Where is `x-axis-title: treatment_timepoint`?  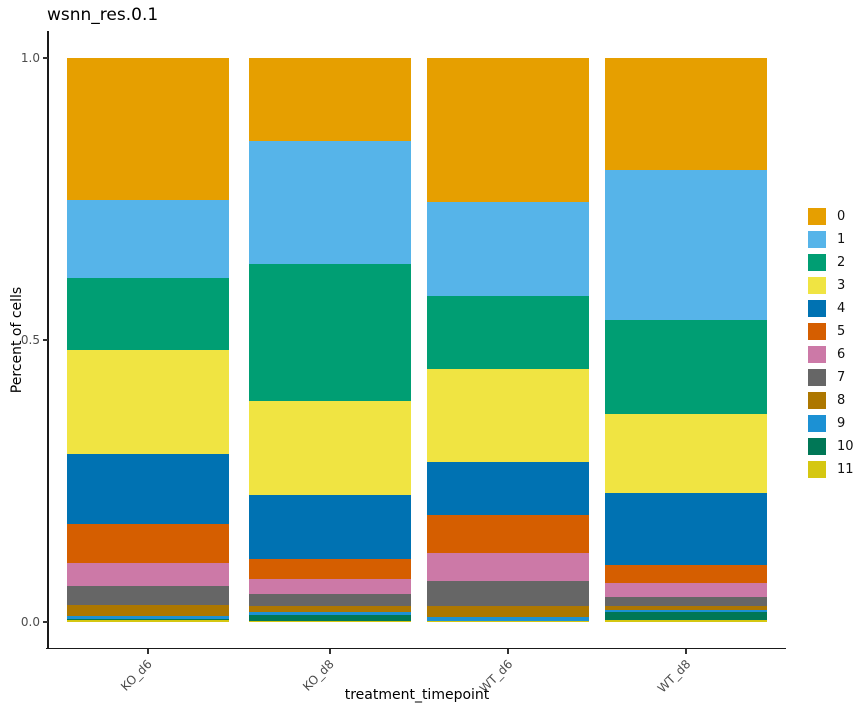 x-axis-title: treatment_timepoint is located at coordinates (417, 695).